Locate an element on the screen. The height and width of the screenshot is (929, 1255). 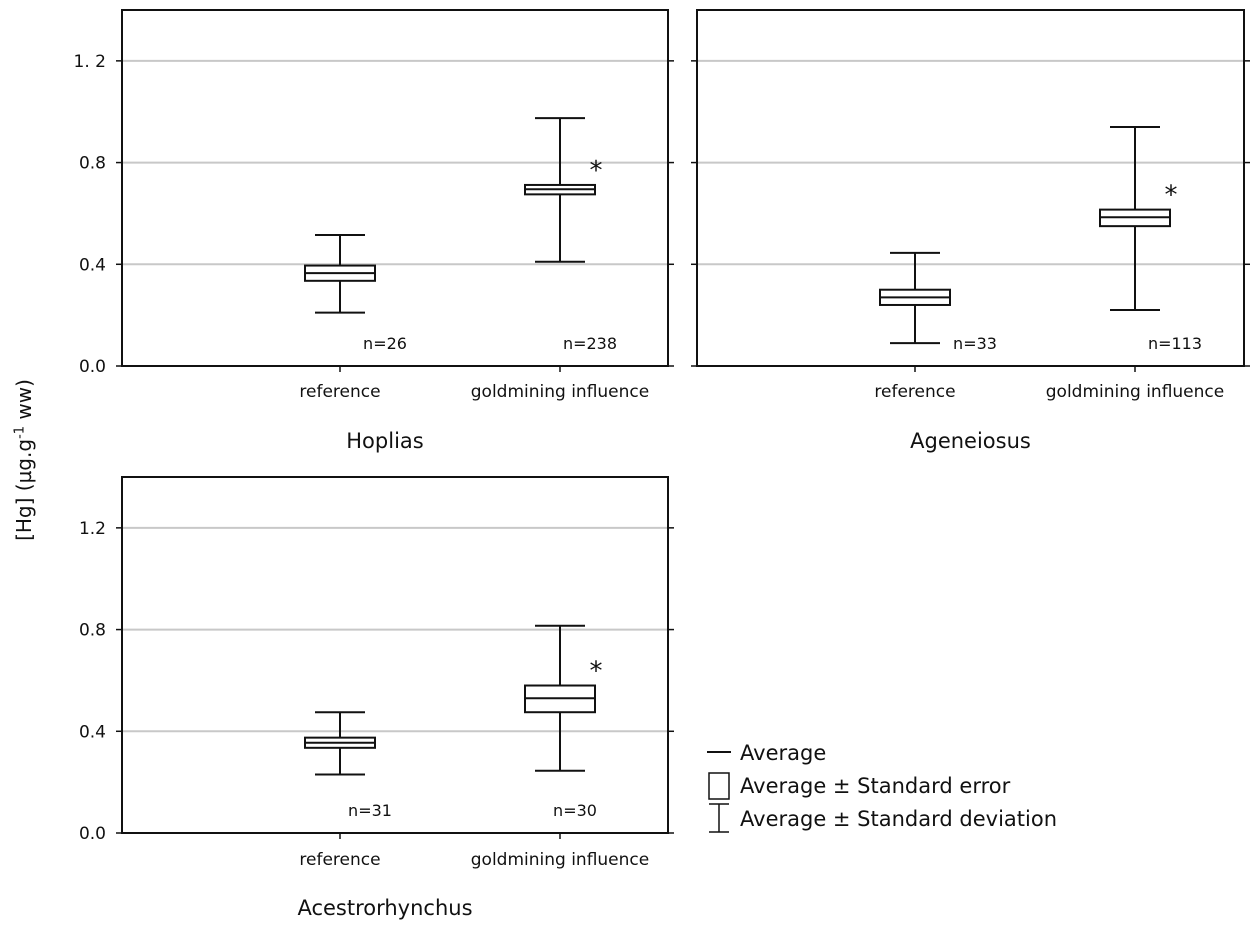
box-goldmining: n=30 * is located at coordinates (563, 722).